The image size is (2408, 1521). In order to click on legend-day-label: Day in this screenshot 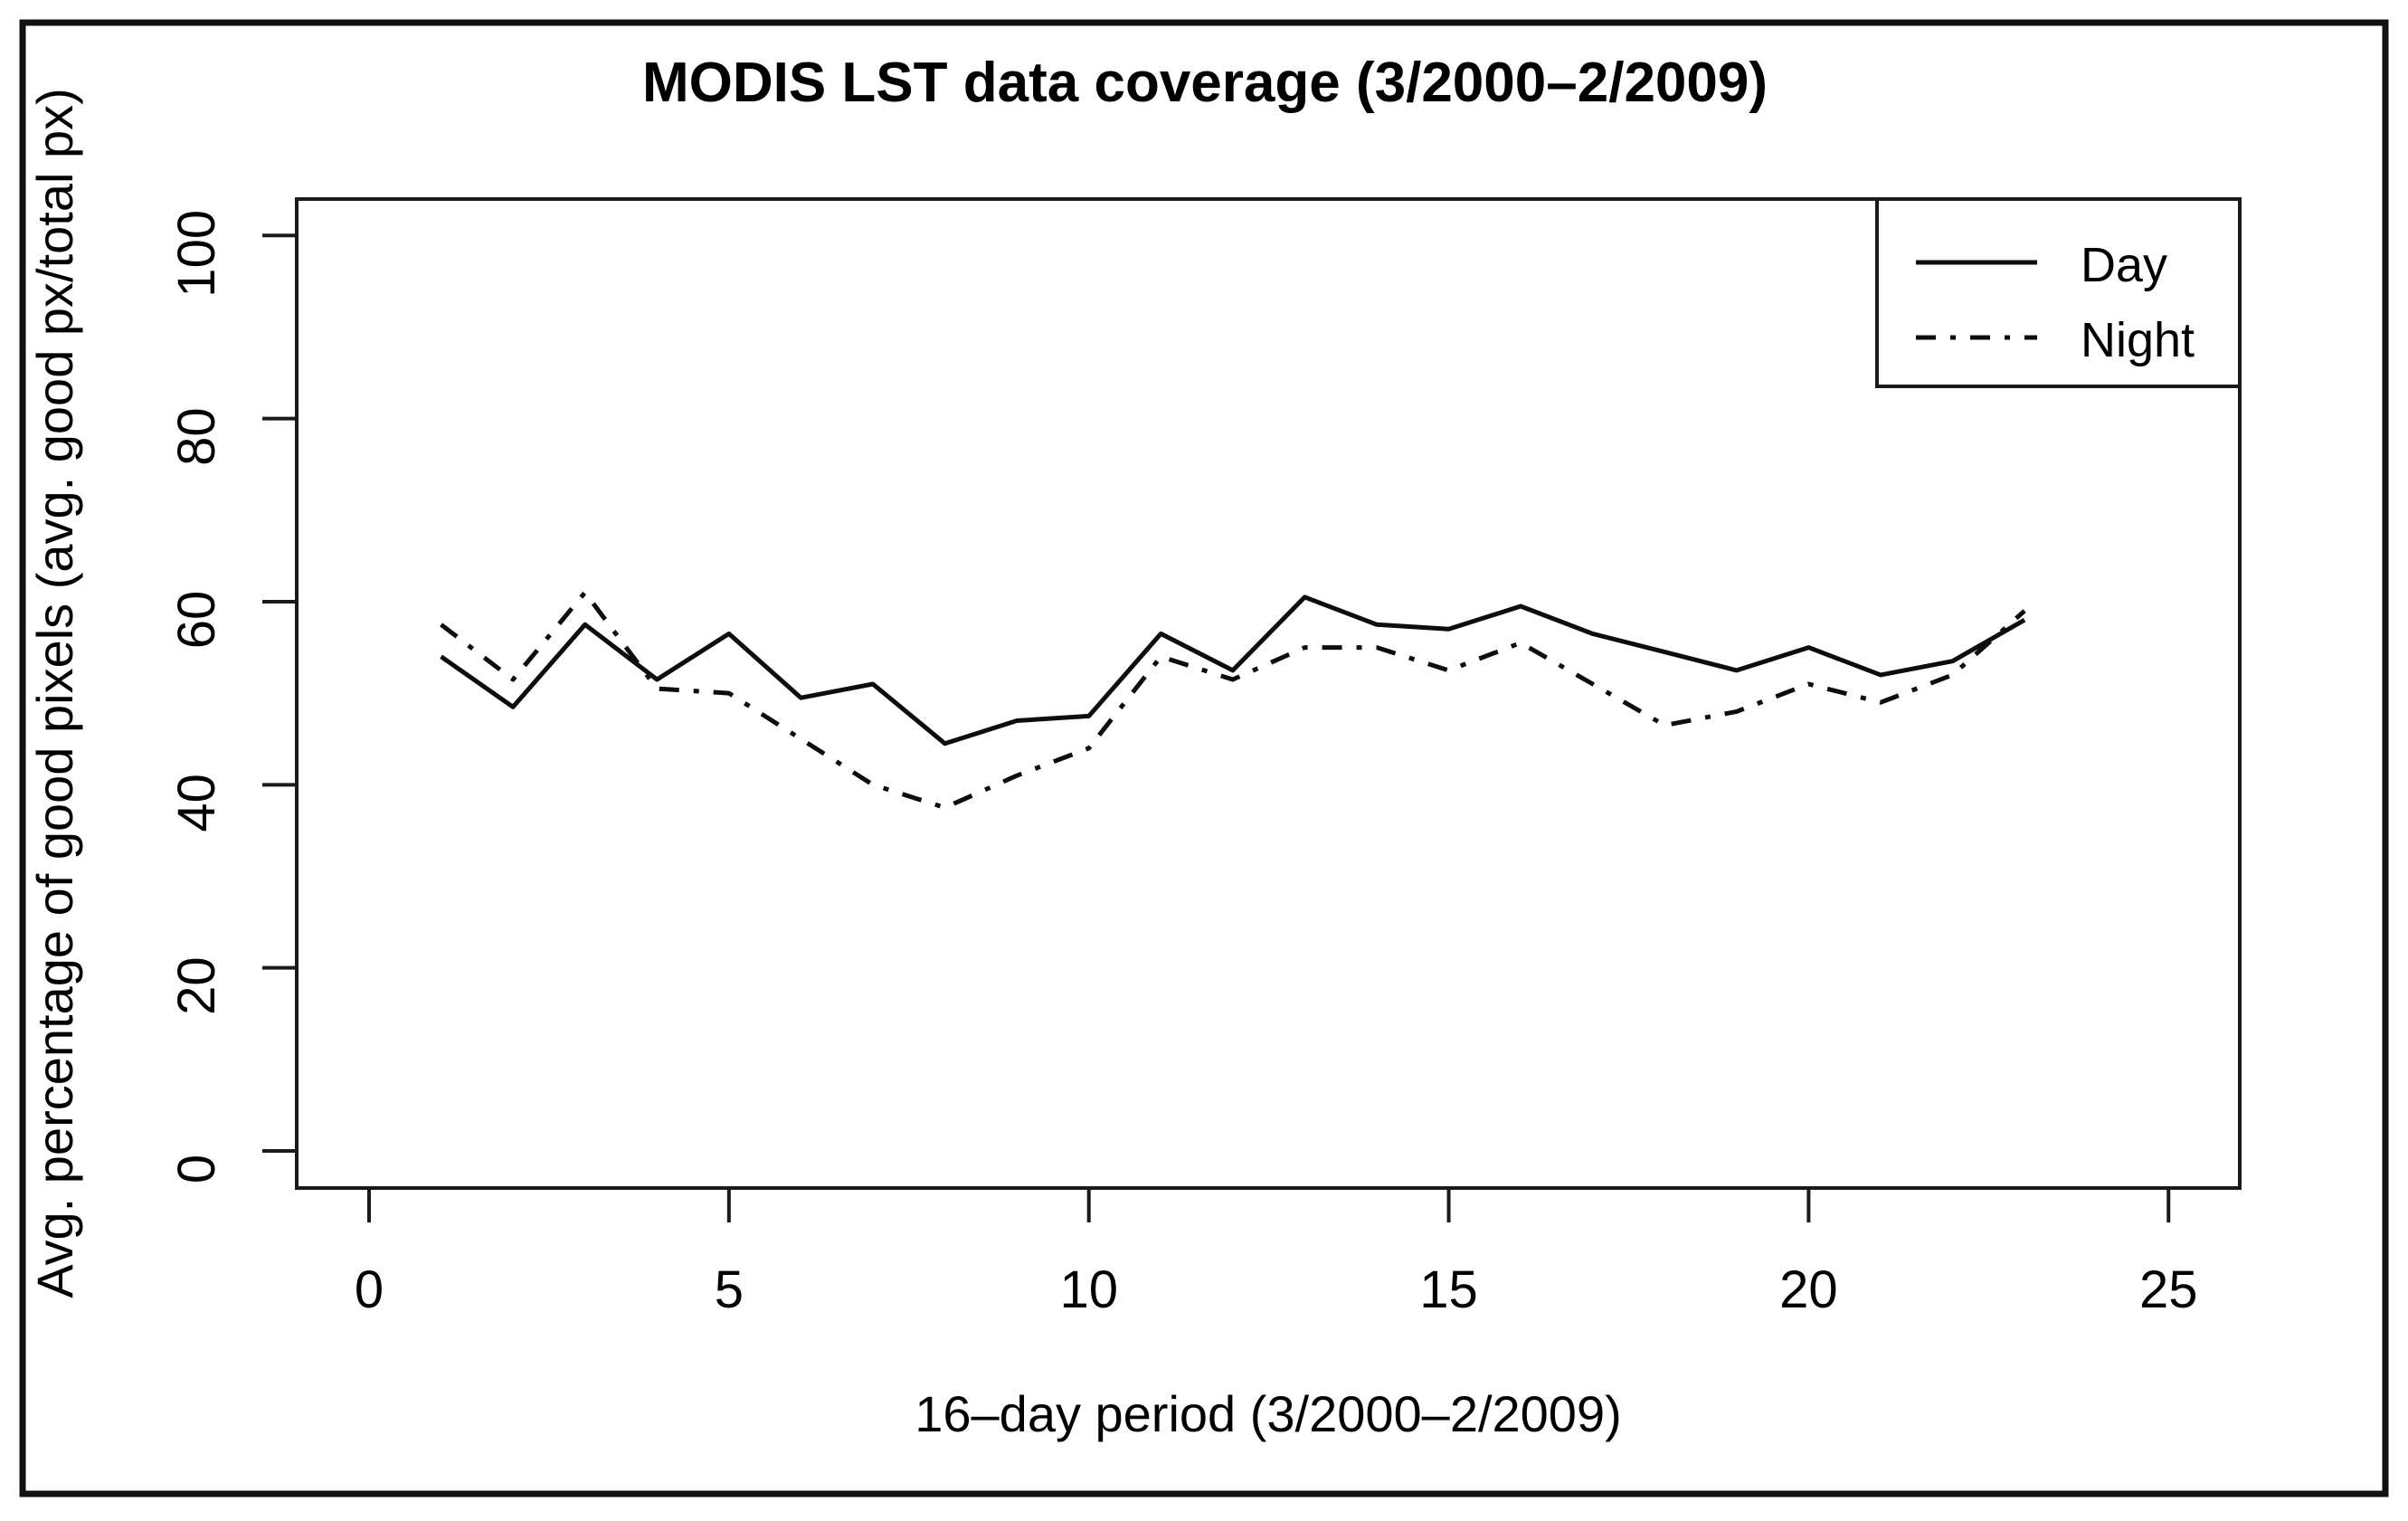, I will do `click(2124, 265)`.